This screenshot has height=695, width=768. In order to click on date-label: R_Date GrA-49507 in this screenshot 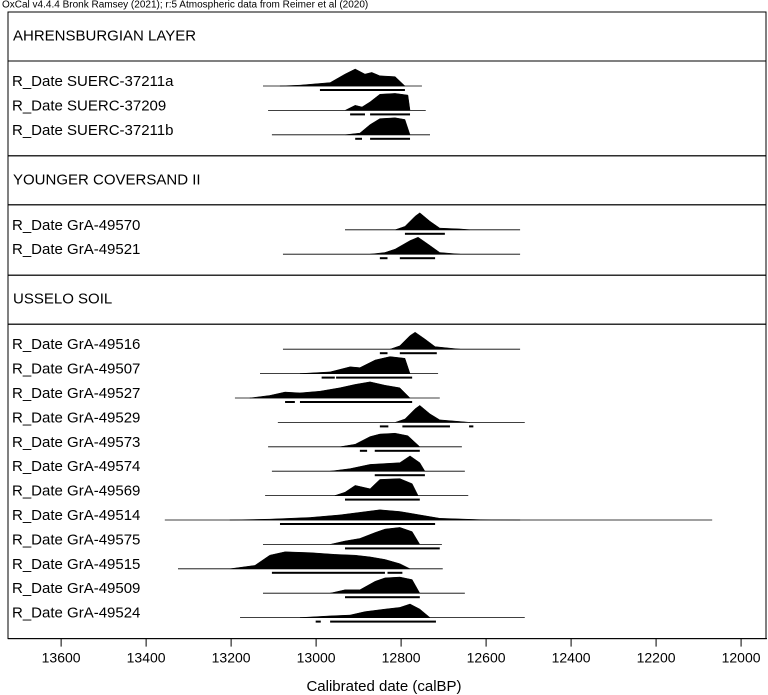, I will do `click(76, 369)`.